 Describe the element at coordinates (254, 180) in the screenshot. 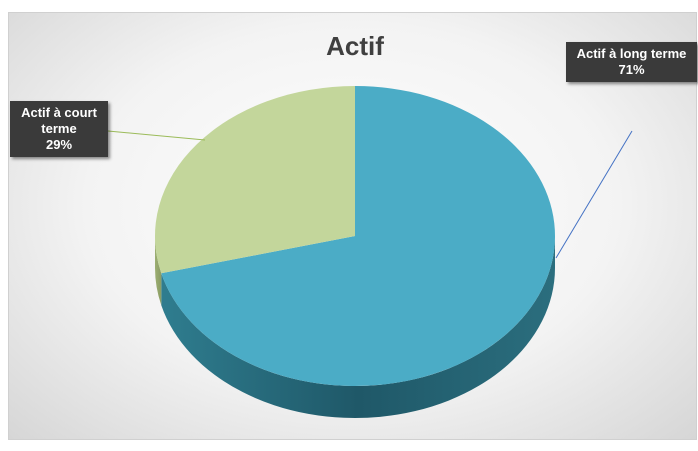

I see `pie-slice` at that location.